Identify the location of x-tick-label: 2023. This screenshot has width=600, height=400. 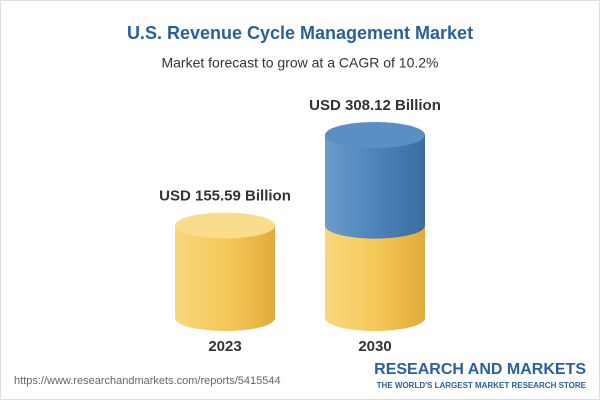
(224, 346).